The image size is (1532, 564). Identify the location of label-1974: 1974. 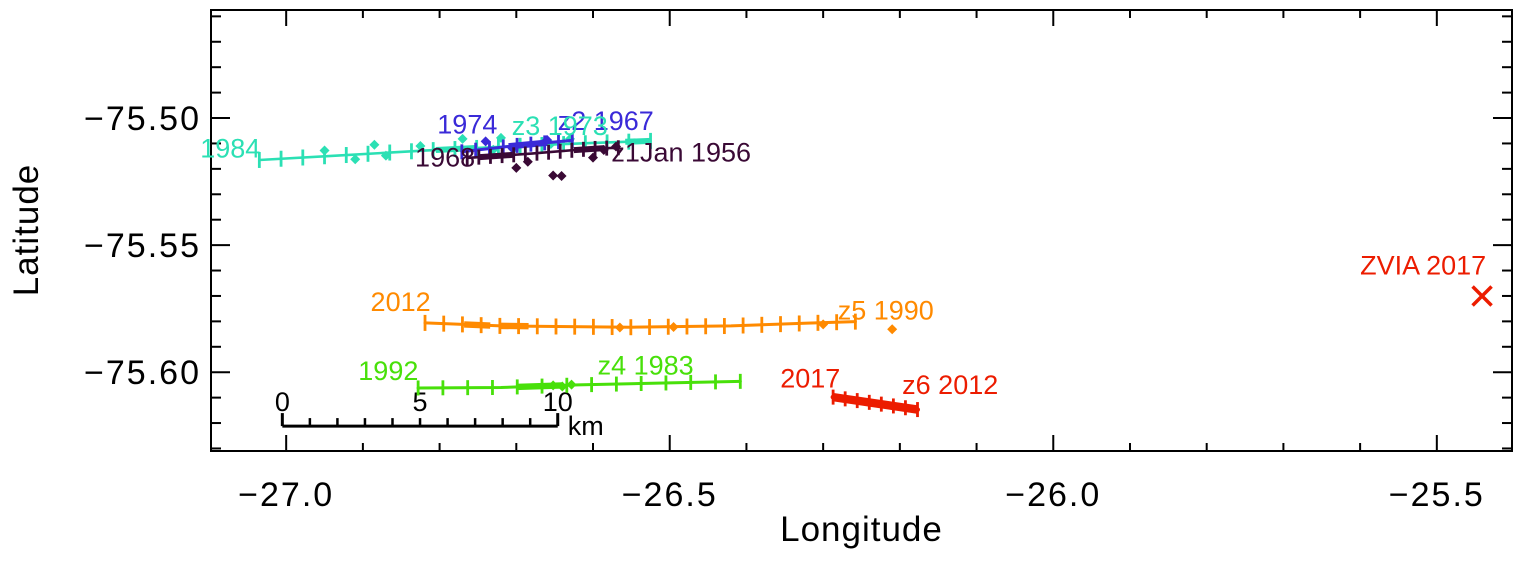
(467, 124).